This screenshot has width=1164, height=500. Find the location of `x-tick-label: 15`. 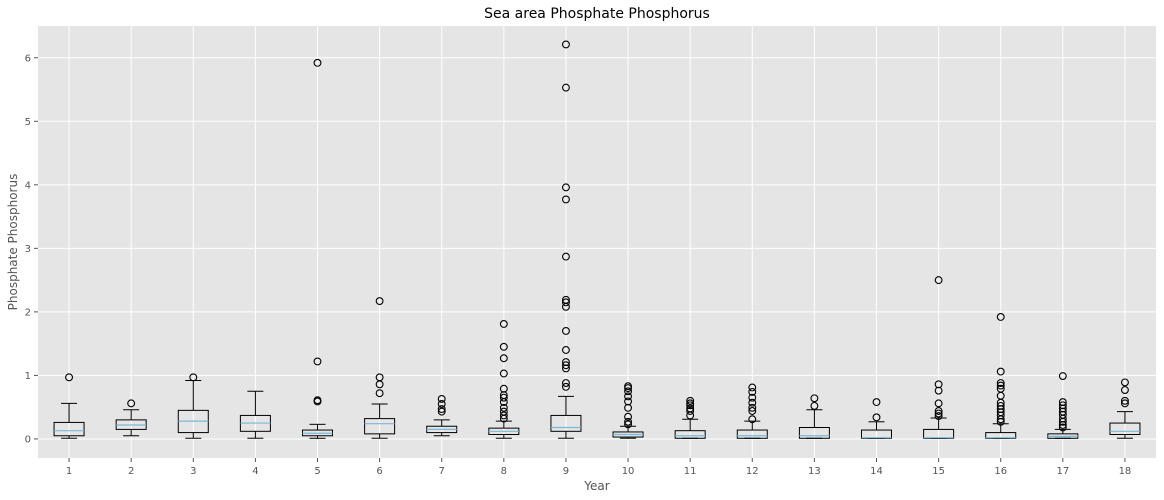

x-tick-label: 15 is located at coordinates (938, 471).